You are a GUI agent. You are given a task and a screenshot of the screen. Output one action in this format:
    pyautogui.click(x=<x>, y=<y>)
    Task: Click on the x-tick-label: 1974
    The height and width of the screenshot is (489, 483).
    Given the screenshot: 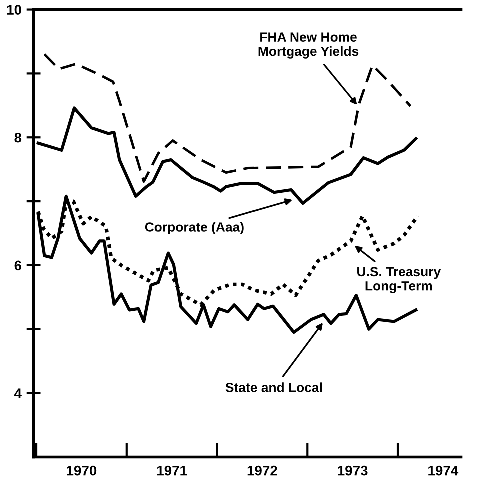 What is the action you would take?
    pyautogui.click(x=443, y=471)
    